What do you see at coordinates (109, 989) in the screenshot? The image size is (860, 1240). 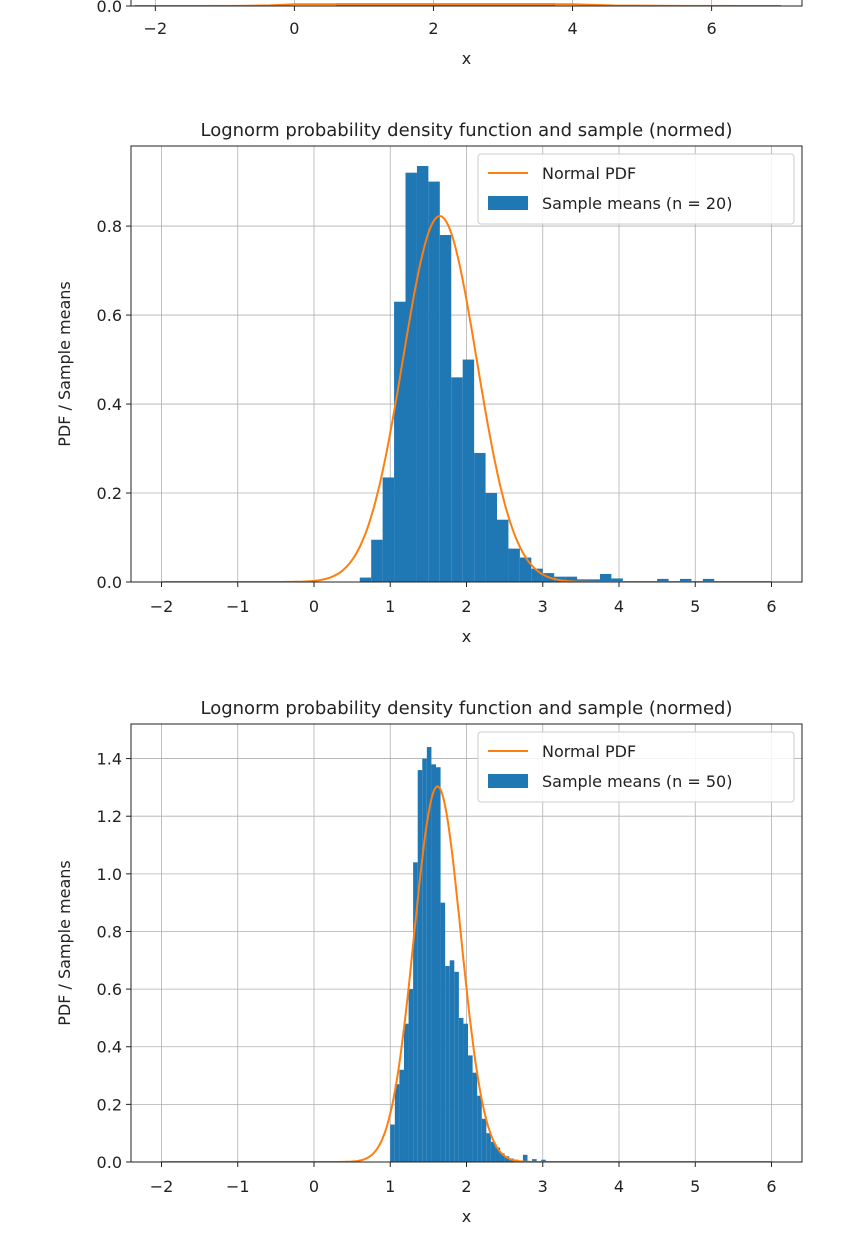 I see `y-tick-label: 0.6` at bounding box center [109, 989].